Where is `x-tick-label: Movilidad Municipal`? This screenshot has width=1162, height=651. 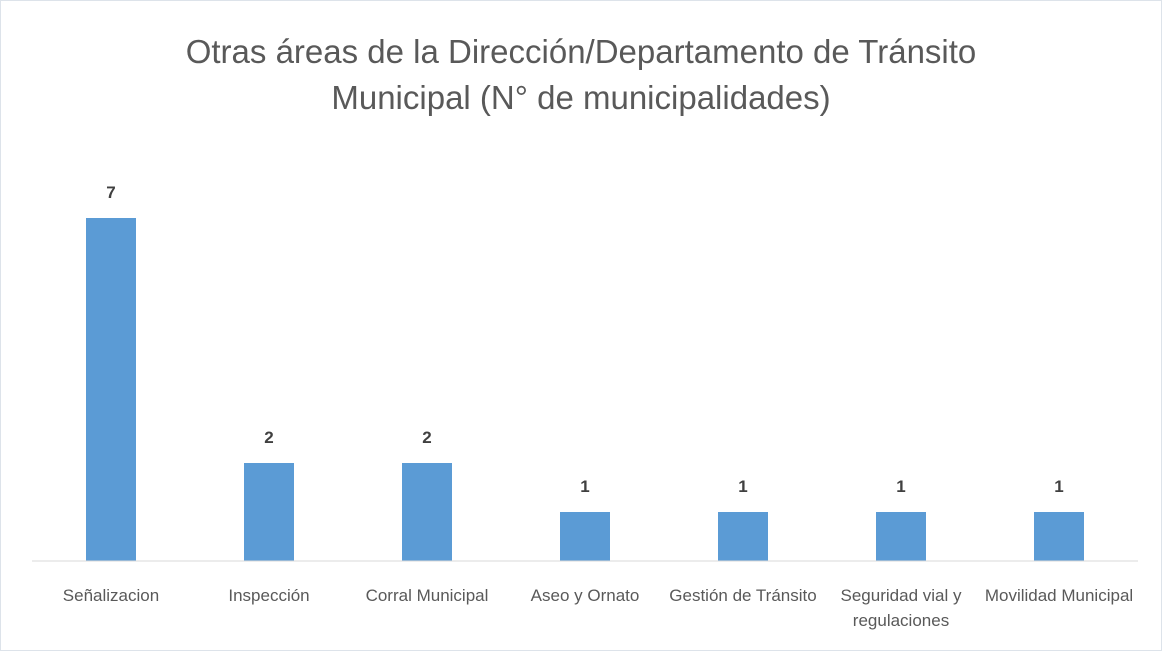
x-tick-label: Movilidad Municipal is located at coordinates (1059, 595).